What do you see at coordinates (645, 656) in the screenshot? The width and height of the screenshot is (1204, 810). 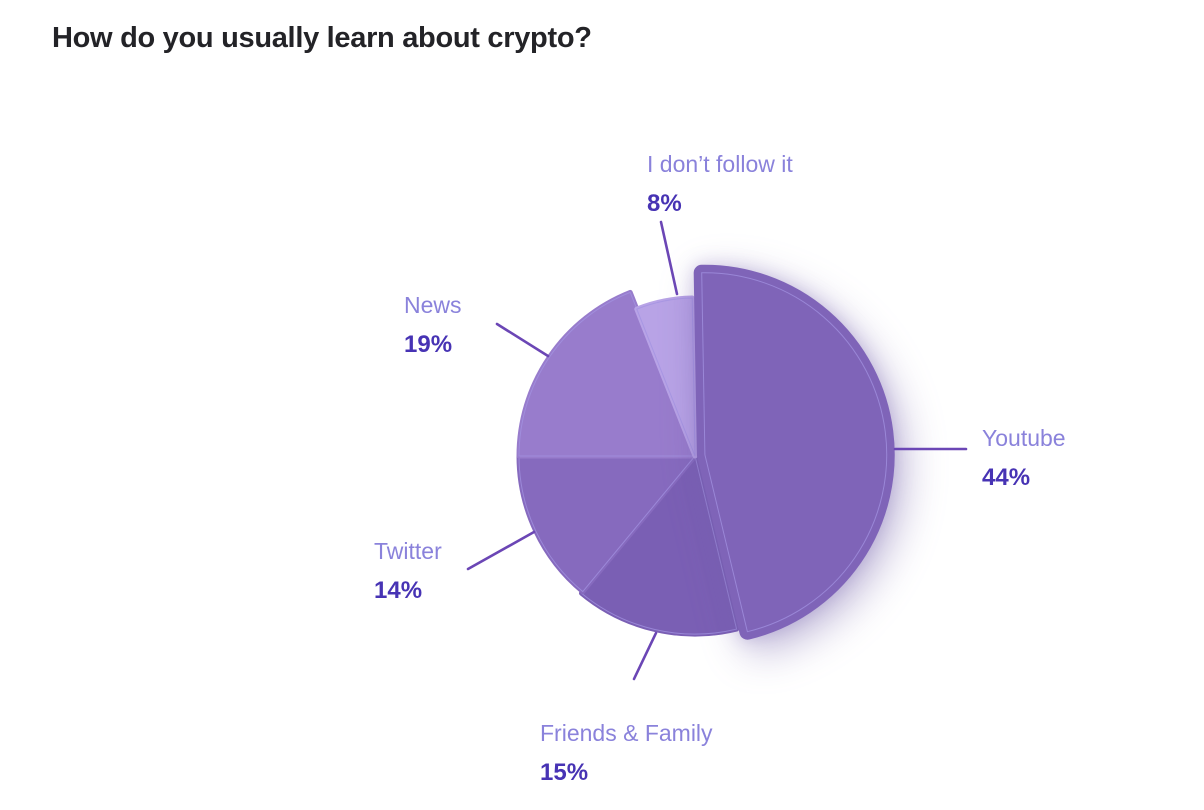 I see `leader-line-friends-family` at bounding box center [645, 656].